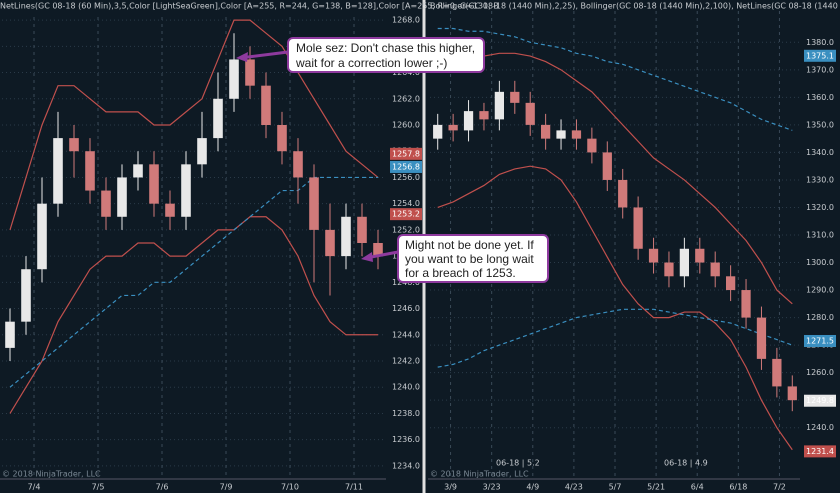 Image resolution: width=840 pixels, height=493 pixels. I want to click on x-tick-label: 7/5, so click(98, 487).